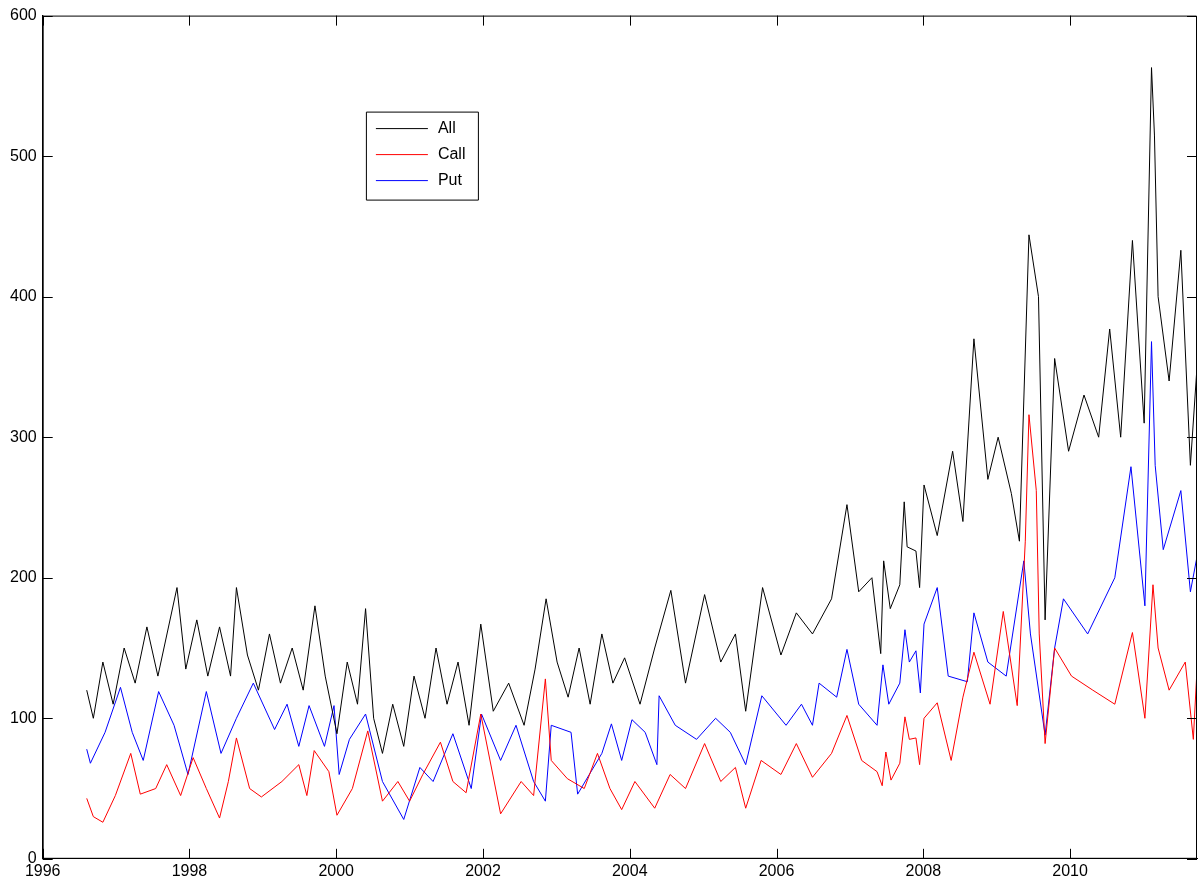 This screenshot has width=1199, height=888. Describe the element at coordinates (483, 870) in the screenshot. I see `x-tick-label: 2002` at that location.